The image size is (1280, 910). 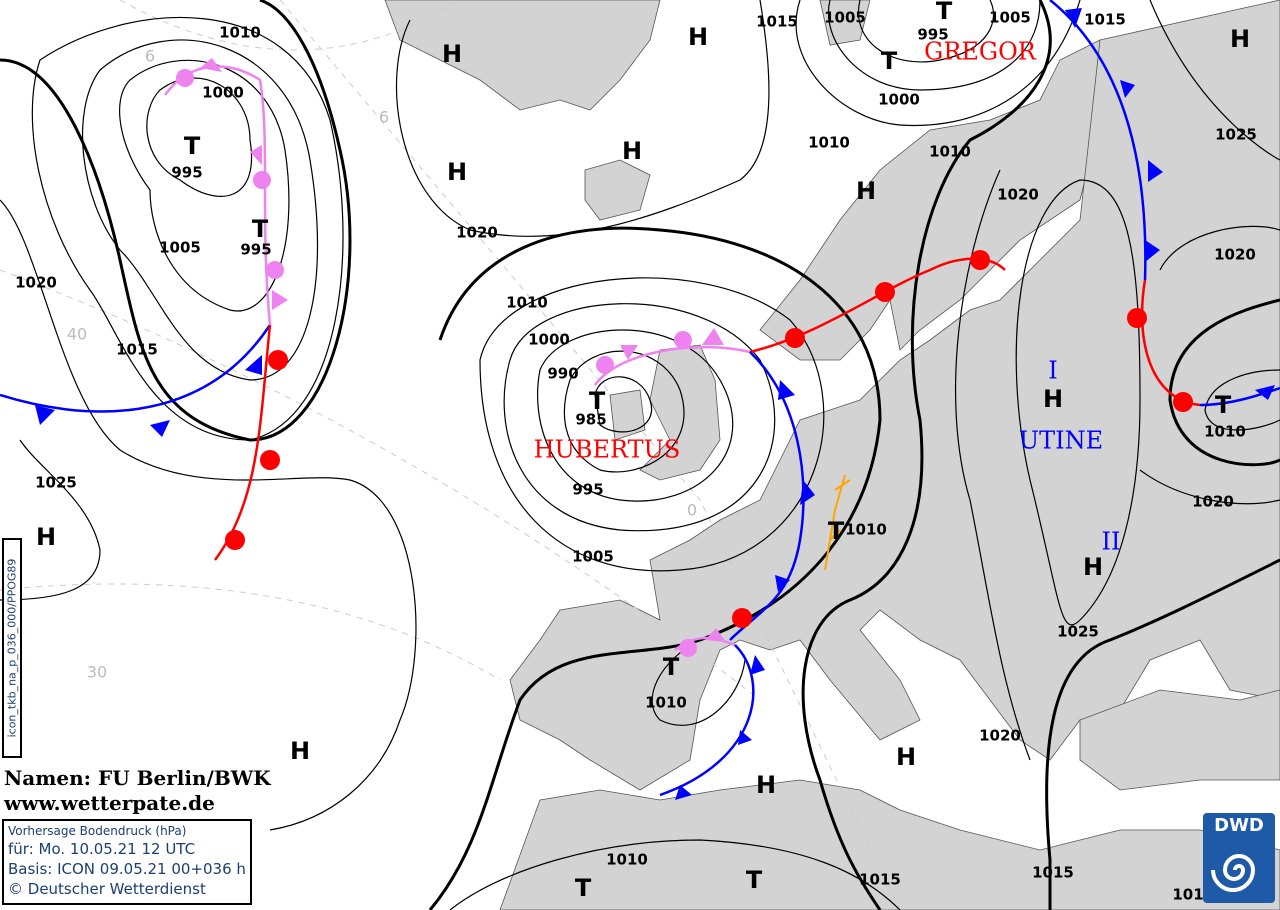 I want to click on graticule-label: 6, so click(x=384, y=117).